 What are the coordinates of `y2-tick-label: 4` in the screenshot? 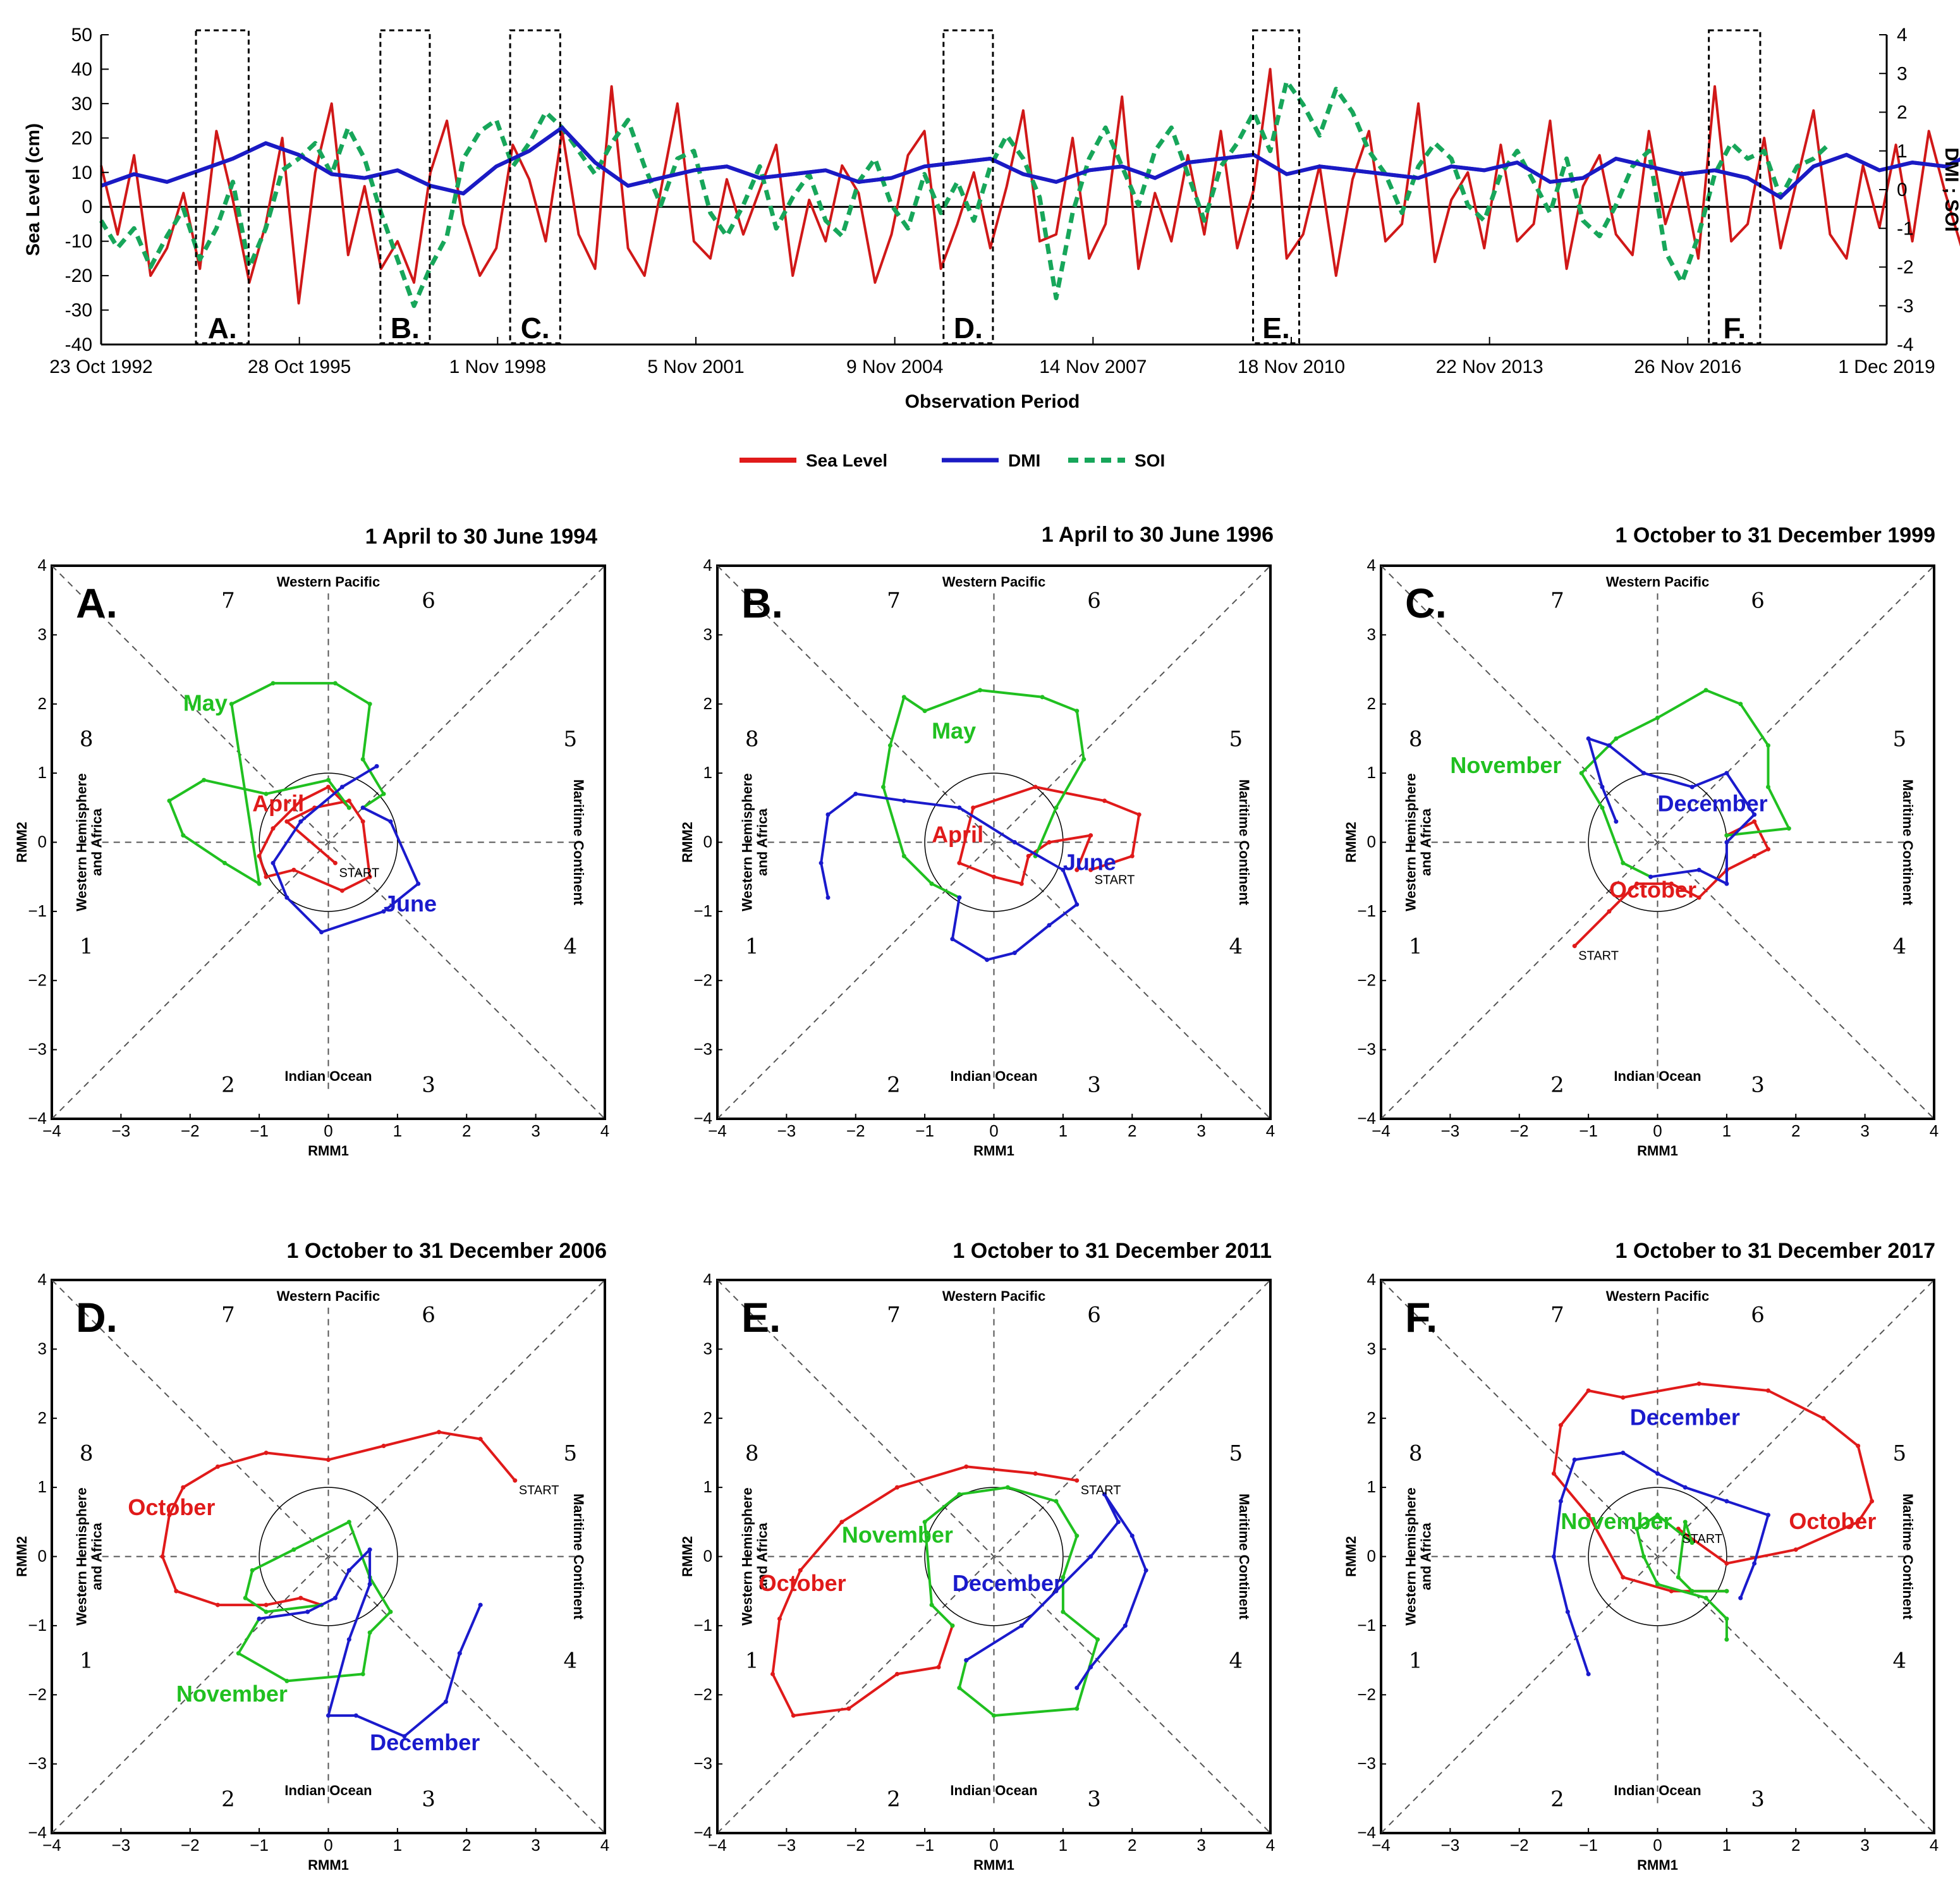 It's located at (1903, 35).